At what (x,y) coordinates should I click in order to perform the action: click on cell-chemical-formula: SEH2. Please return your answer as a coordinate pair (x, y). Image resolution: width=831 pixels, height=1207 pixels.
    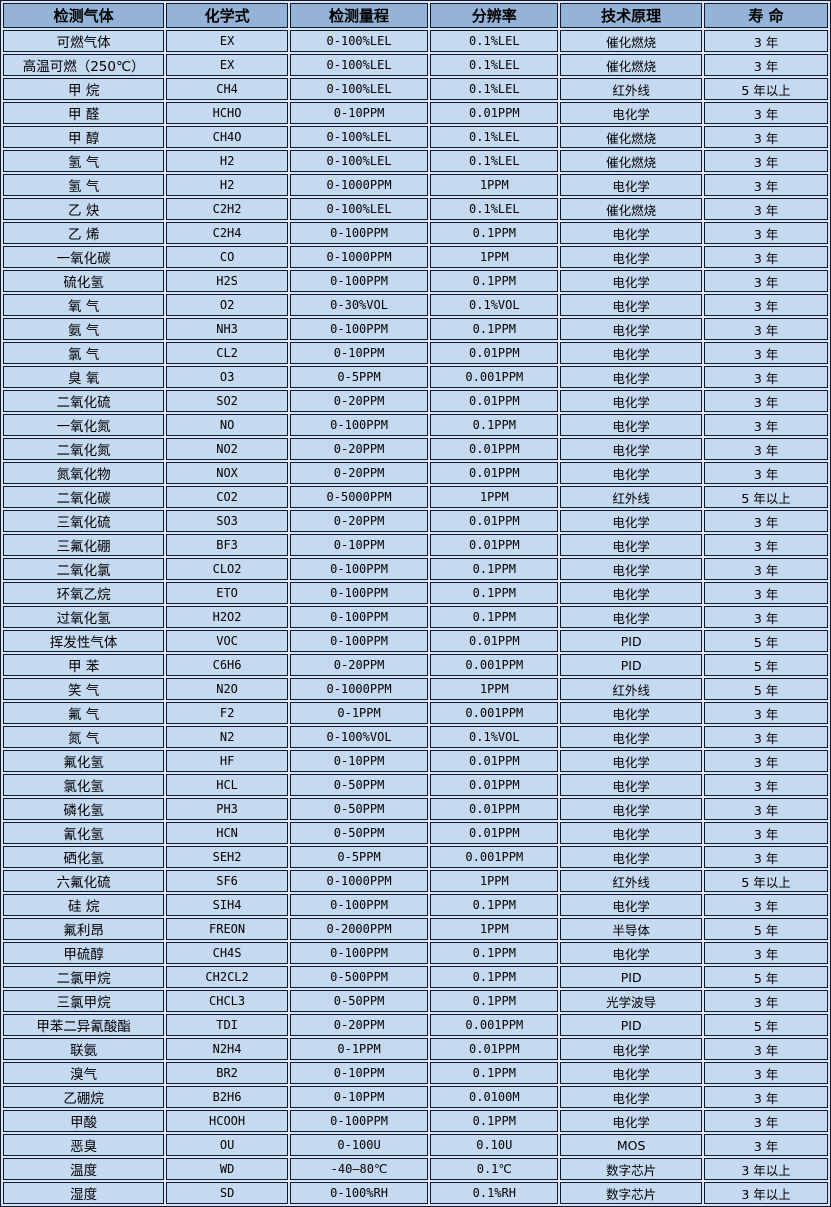
    Looking at the image, I should click on (227, 857).